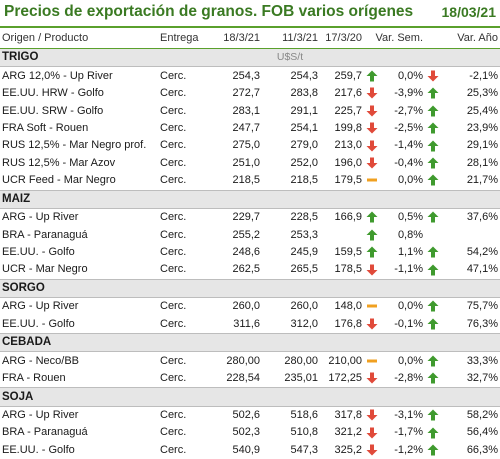 Image resolution: width=500 pixels, height=459 pixels. I want to click on section-name: CEBADA, so click(108, 343).